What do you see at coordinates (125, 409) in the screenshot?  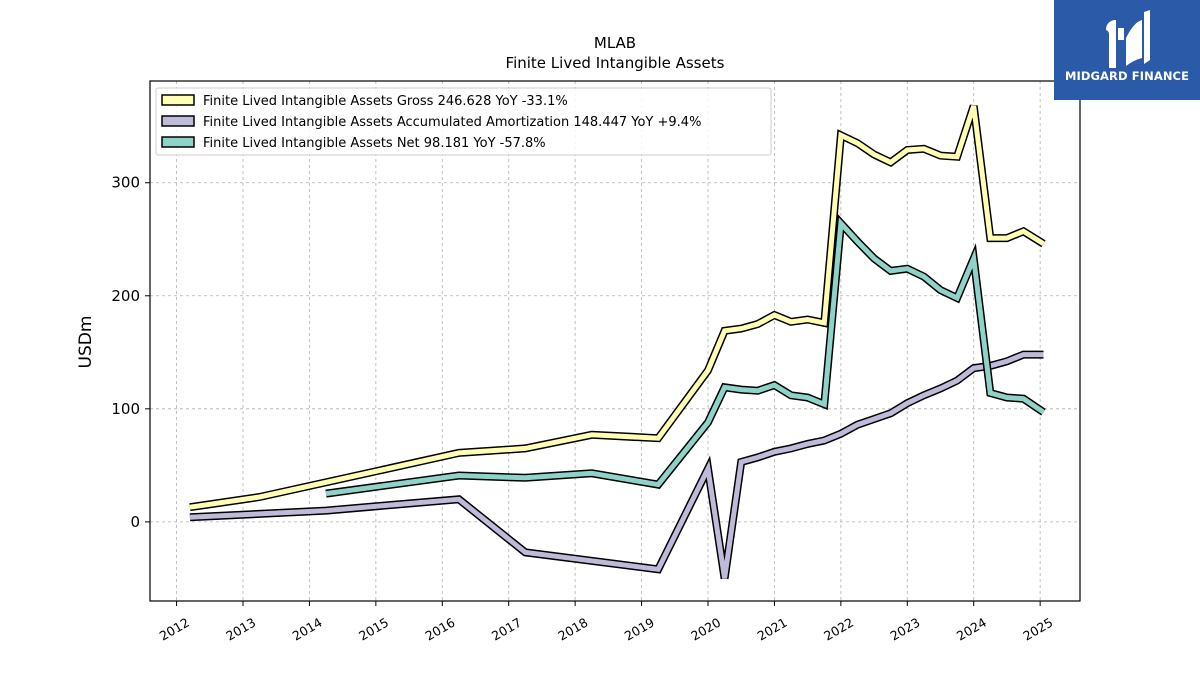 I see `y-tick-label: 100` at bounding box center [125, 409].